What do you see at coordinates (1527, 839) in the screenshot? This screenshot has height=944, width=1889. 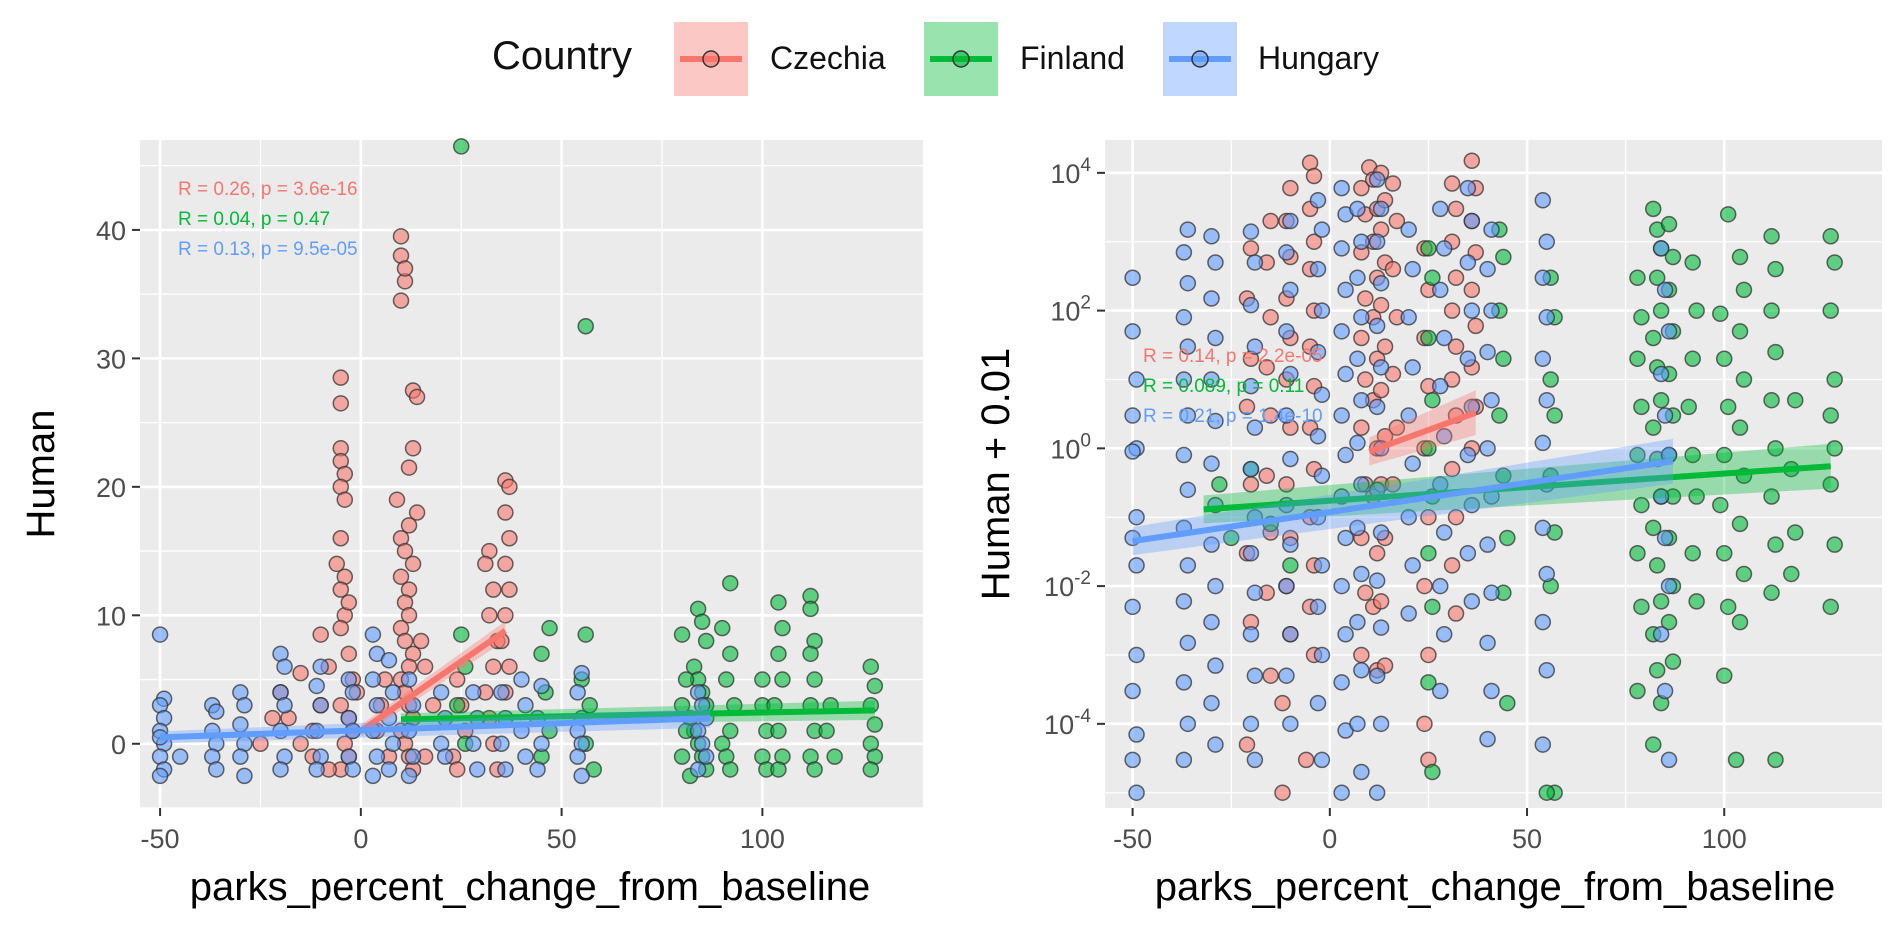 I see `p1-x-tick-label: 50` at bounding box center [1527, 839].